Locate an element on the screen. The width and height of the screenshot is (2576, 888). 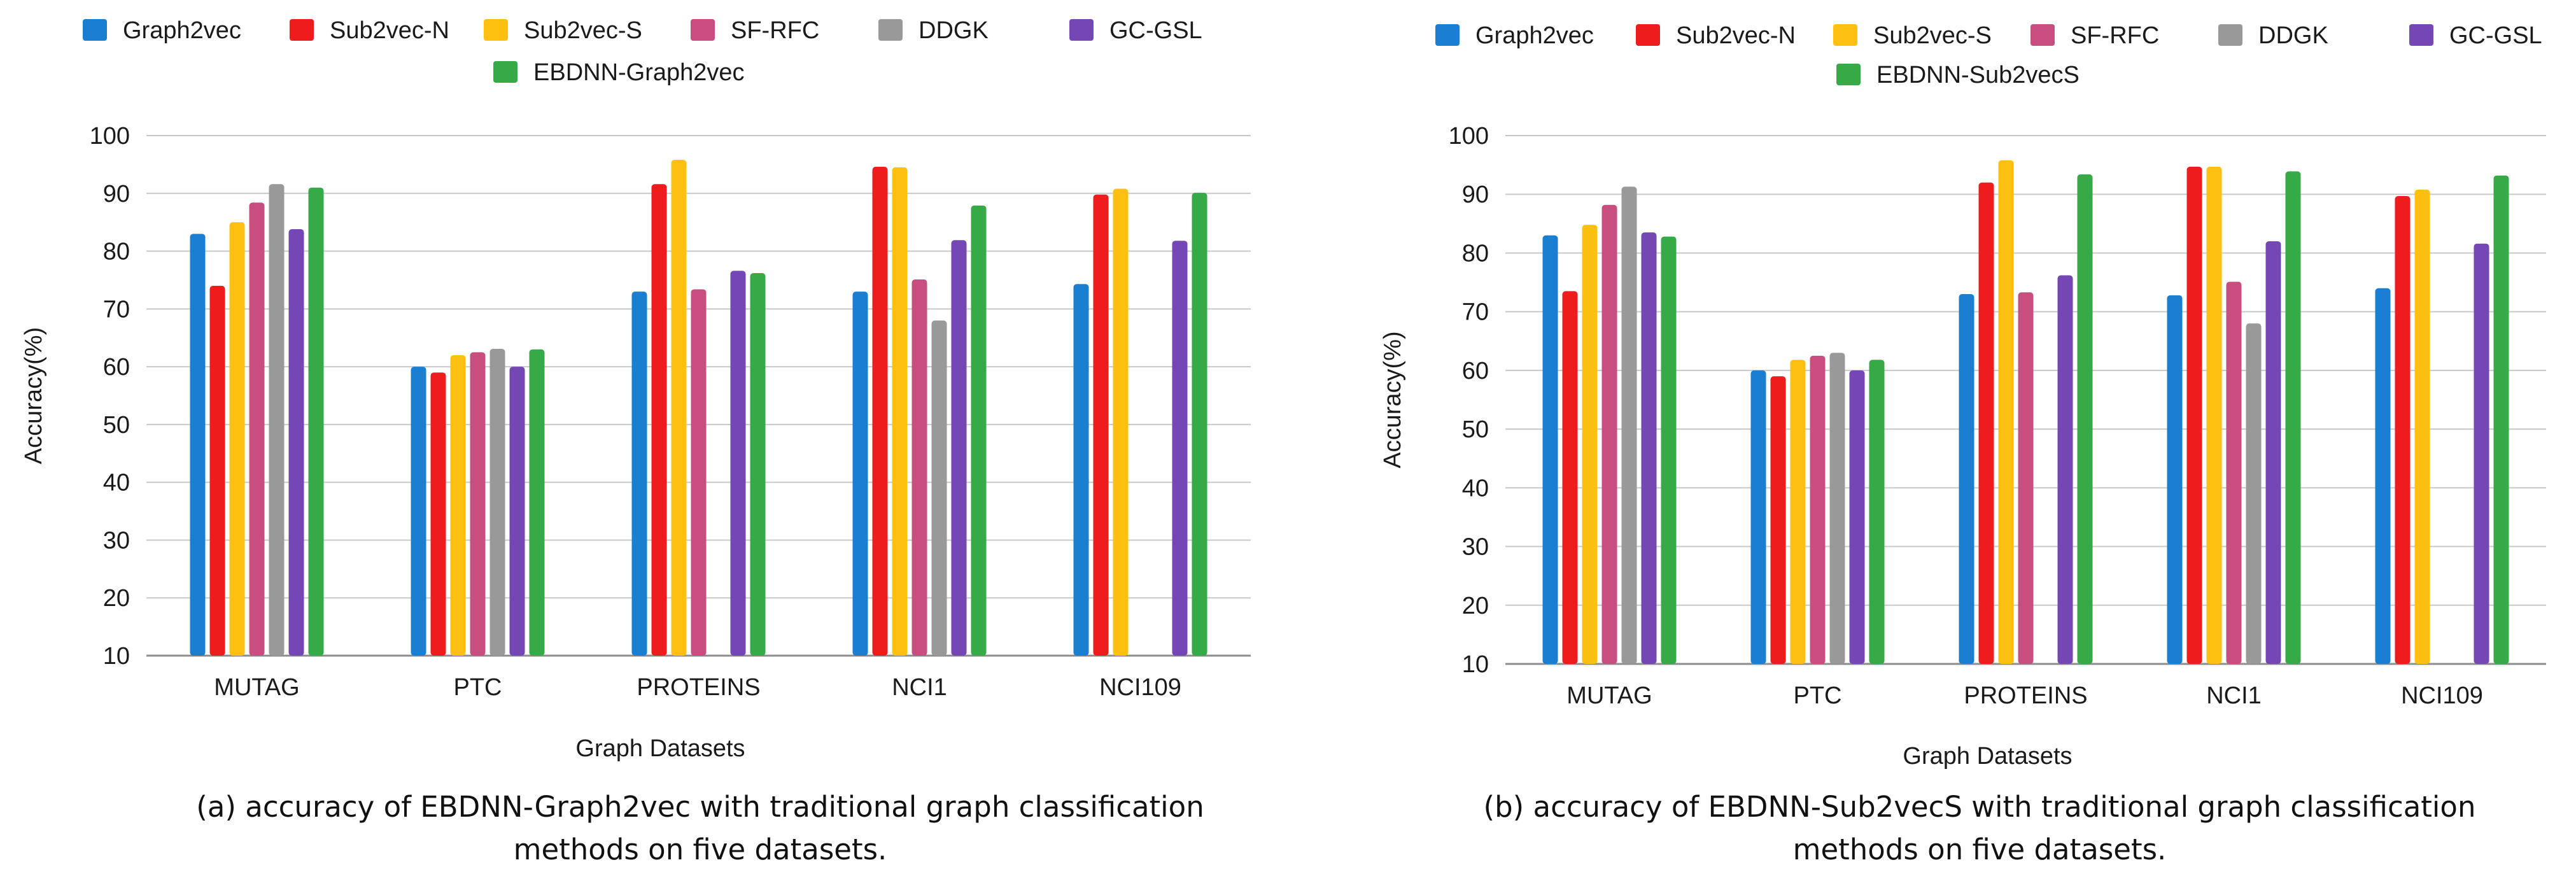
bar-sub2vec-n-proteins is located at coordinates (1986, 423).